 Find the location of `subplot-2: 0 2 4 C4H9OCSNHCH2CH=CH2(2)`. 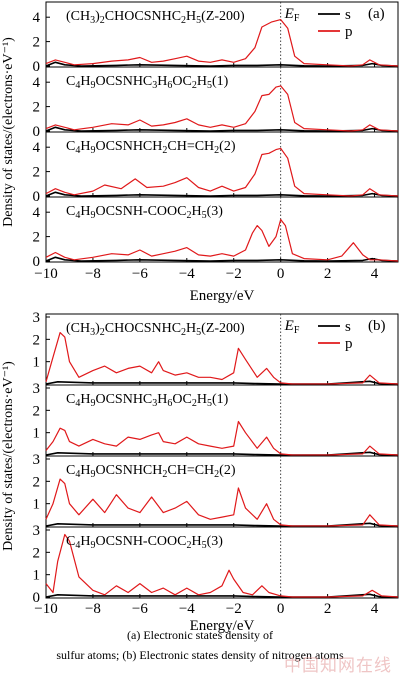

subplot-2: 0 2 4 C4H9OCSNHCH2CH=CH2(2) is located at coordinates (216, 168).